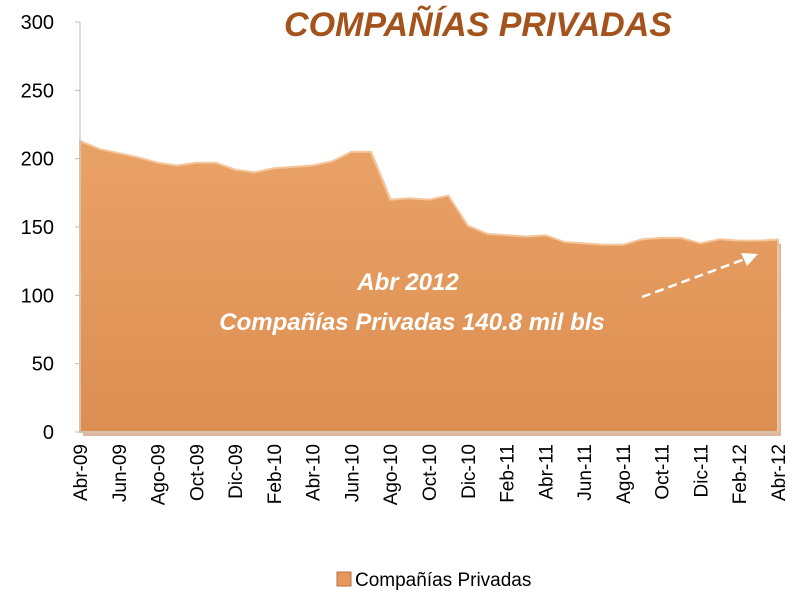  Describe the element at coordinates (469, 471) in the screenshot. I see `x-tick-label: Dic-10` at that location.